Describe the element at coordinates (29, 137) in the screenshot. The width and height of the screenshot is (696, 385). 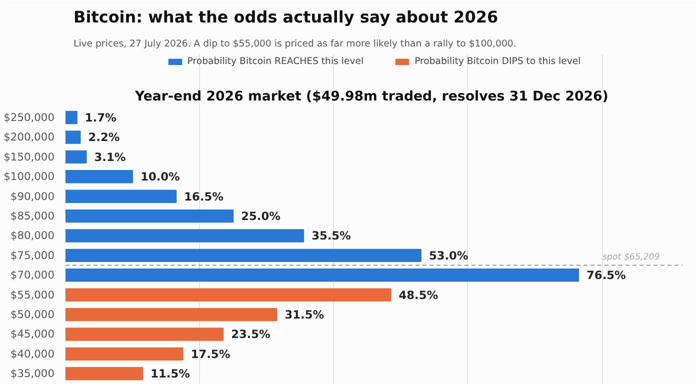
I see `y-tick-label: $200,000` at that location.